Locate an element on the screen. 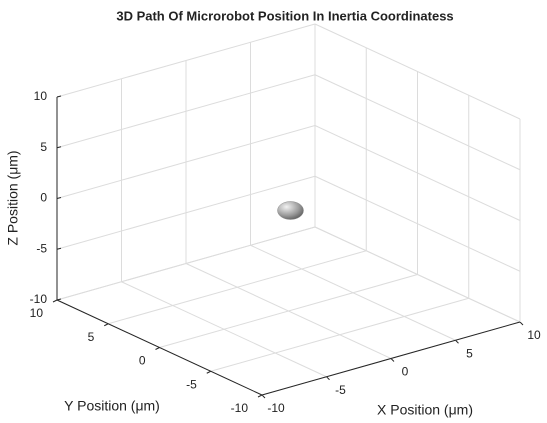  z-axis-label: Z Position (μm) is located at coordinates (13, 197).